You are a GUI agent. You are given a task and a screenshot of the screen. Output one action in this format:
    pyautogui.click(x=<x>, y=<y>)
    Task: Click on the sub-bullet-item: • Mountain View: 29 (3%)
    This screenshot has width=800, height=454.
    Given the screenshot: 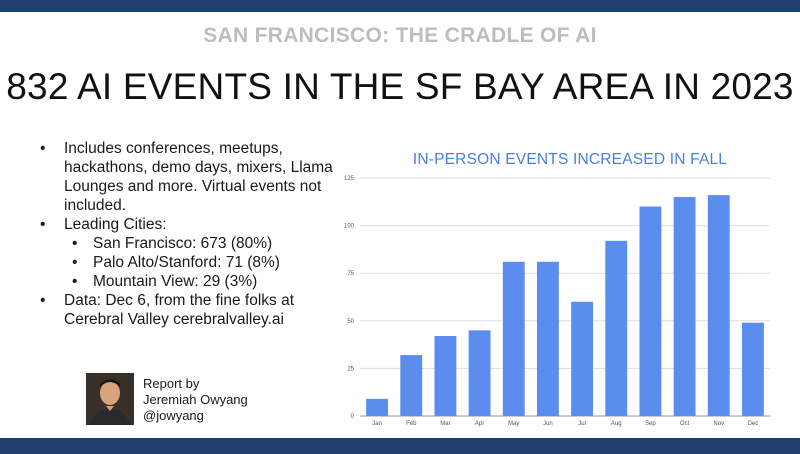 What is the action you would take?
    pyautogui.click(x=190, y=281)
    